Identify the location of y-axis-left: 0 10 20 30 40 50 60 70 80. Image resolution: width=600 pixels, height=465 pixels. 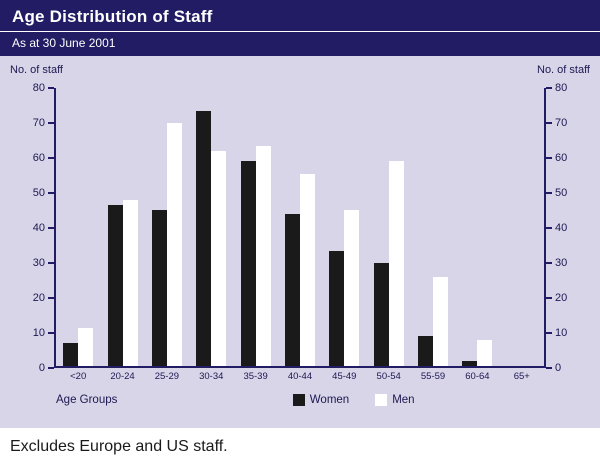
(32, 228).